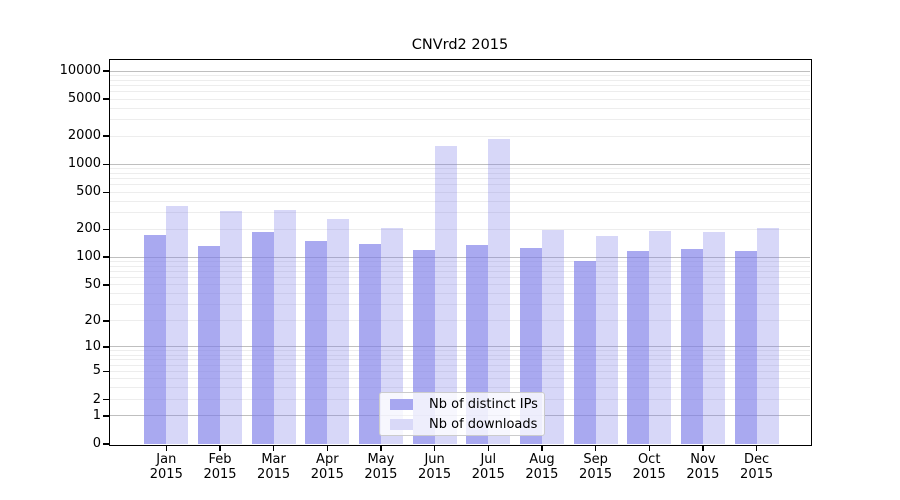 The image size is (900, 500). Describe the element at coordinates (96, 443) in the screenshot. I see `y-tick-label: 0` at that location.